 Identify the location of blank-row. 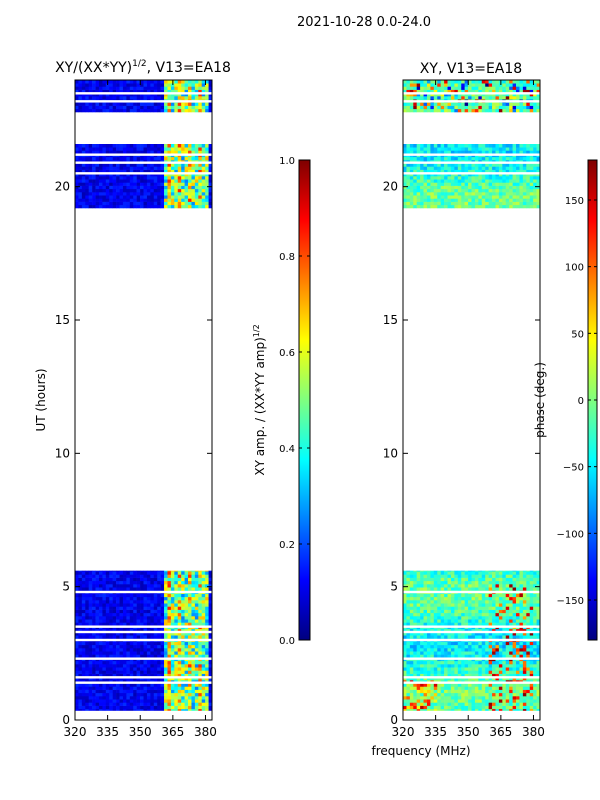
(143, 101).